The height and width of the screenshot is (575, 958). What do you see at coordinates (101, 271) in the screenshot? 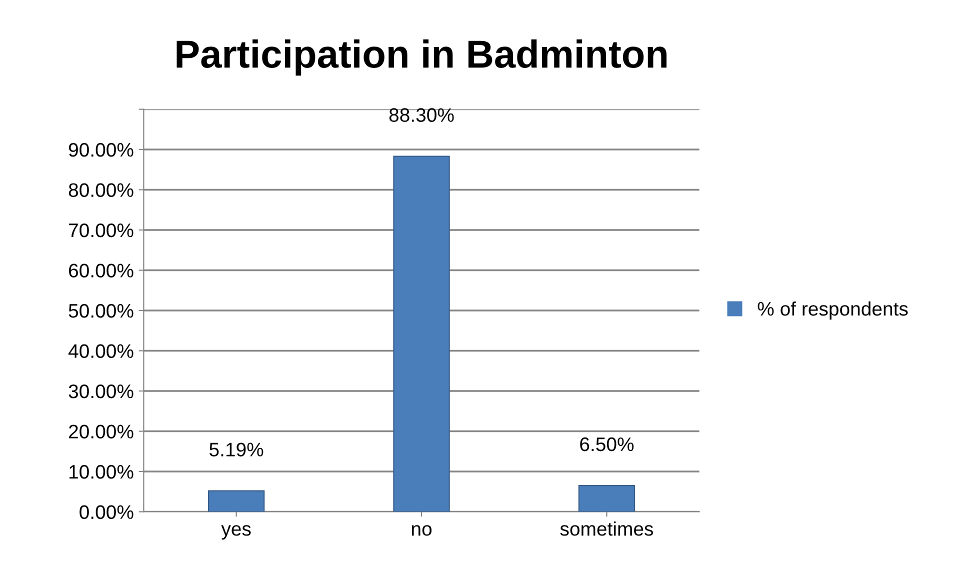
I see `y-tick-label: 60.00%` at bounding box center [101, 271].